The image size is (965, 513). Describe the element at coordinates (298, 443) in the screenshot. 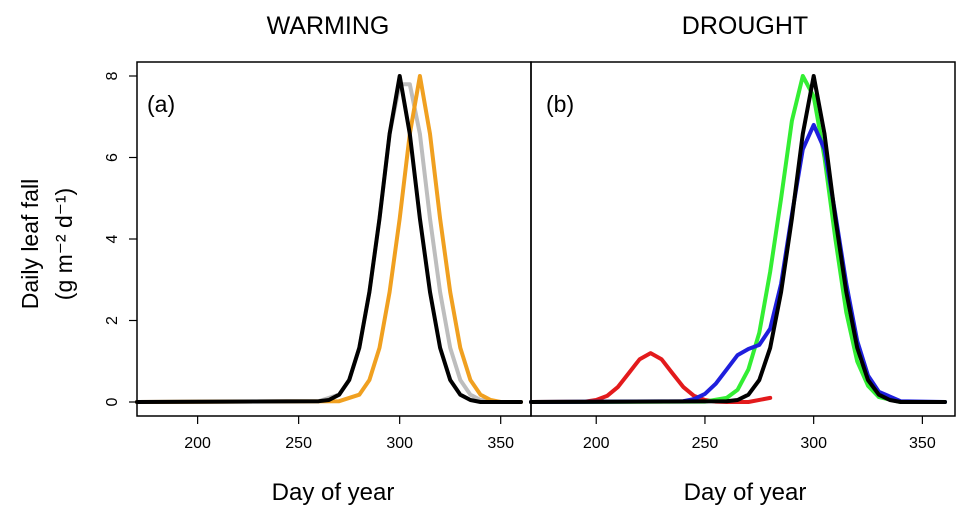

I see `panel-a-x-tick-label-1: 250` at that location.